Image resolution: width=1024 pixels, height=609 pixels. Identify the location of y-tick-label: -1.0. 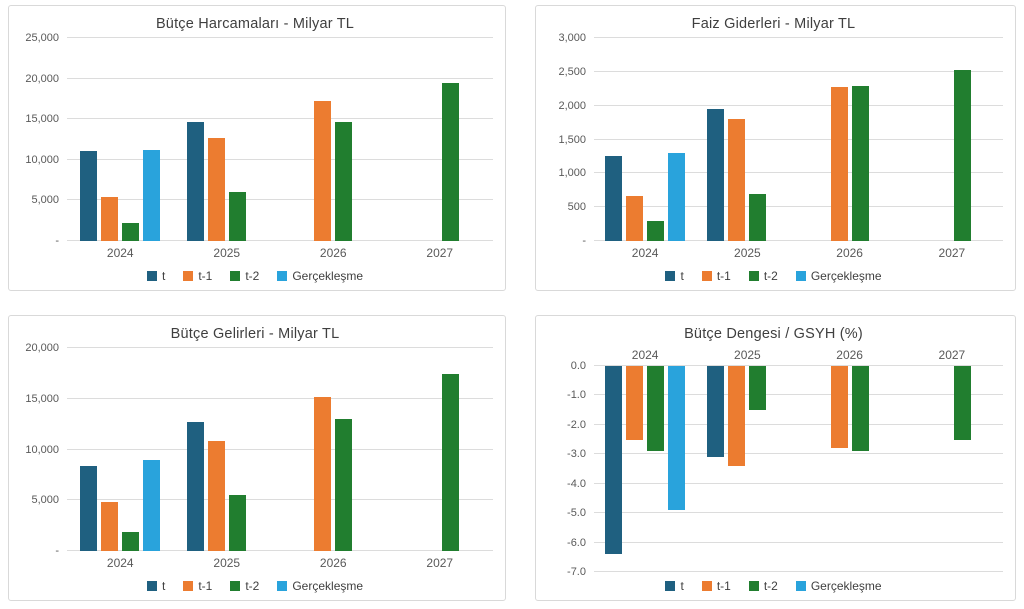
(576, 395).